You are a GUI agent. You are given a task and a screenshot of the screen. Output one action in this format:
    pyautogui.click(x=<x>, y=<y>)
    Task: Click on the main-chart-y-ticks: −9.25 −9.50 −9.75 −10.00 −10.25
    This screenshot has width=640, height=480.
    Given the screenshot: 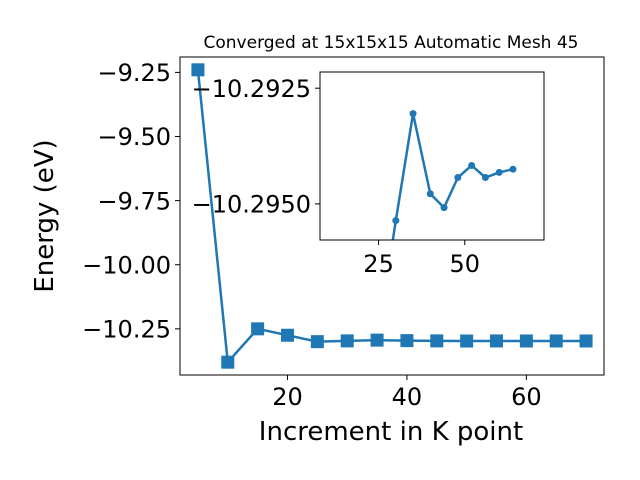 What is the action you would take?
    pyautogui.click(x=131, y=201)
    